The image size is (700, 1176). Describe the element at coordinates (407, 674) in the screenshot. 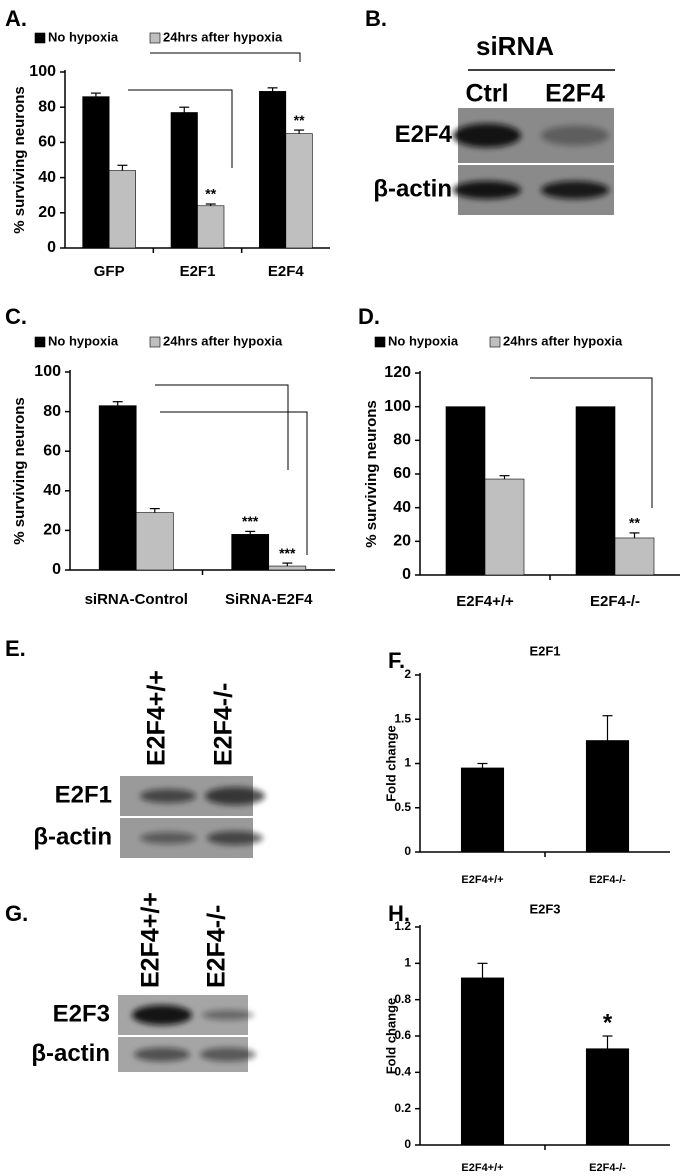

I see `y-tick-label: 2` at that location.